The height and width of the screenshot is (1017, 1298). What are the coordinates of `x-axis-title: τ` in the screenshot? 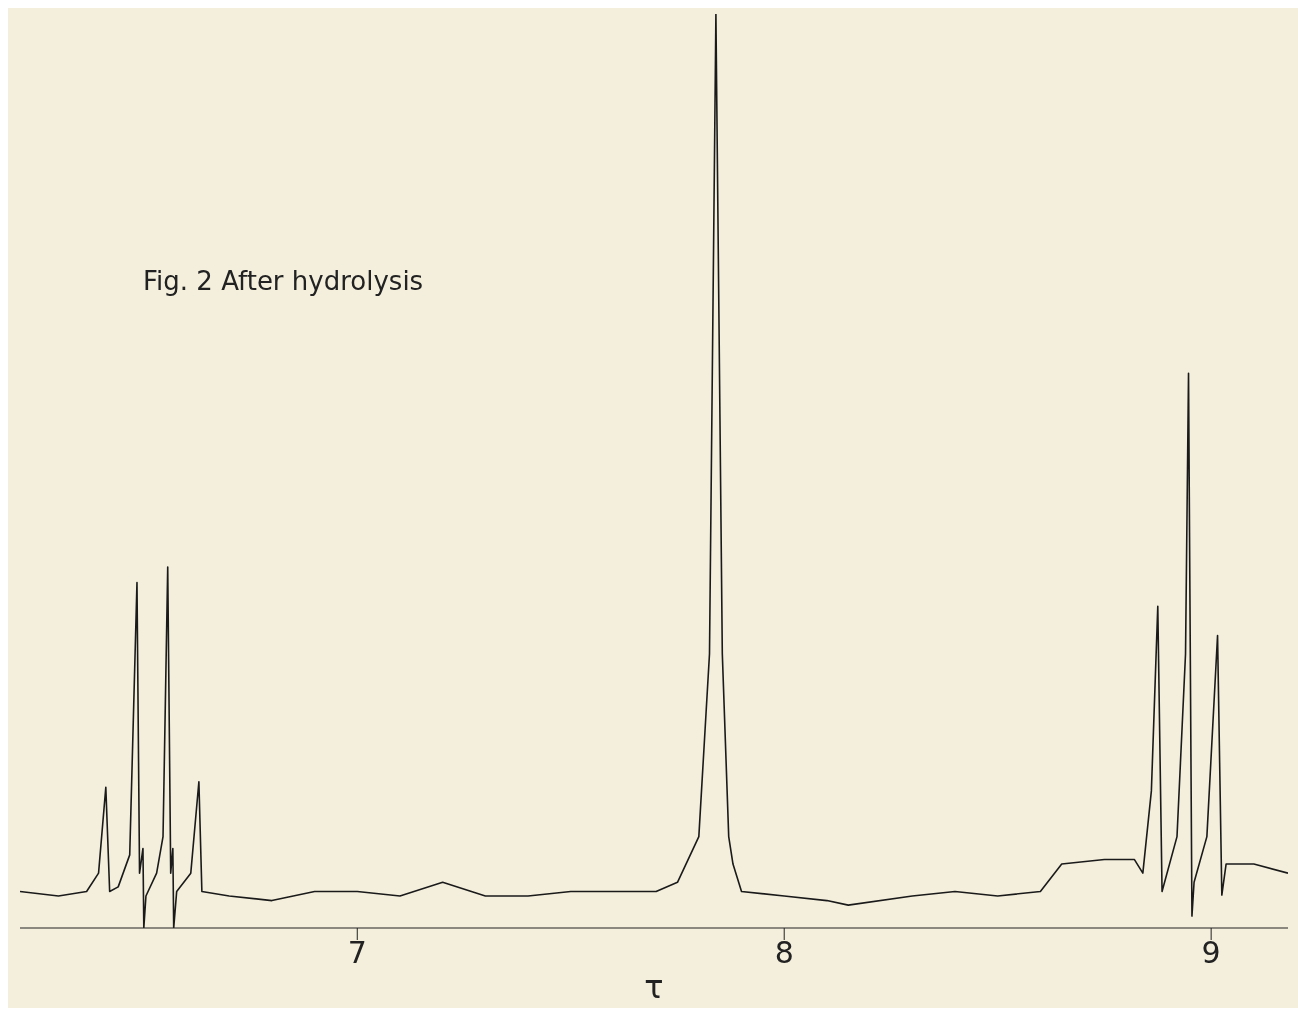 It's located at (654, 987).